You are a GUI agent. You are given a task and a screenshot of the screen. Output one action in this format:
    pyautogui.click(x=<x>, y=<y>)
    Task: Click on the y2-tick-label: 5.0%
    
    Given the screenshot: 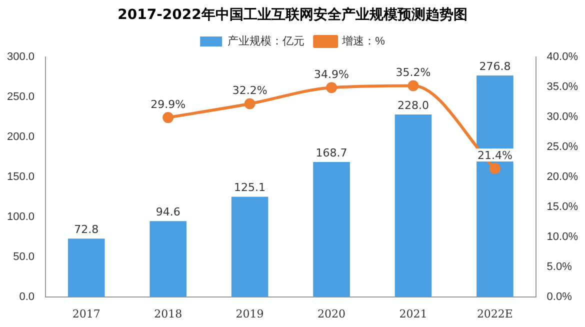 What is the action you would take?
    pyautogui.click(x=559, y=266)
    